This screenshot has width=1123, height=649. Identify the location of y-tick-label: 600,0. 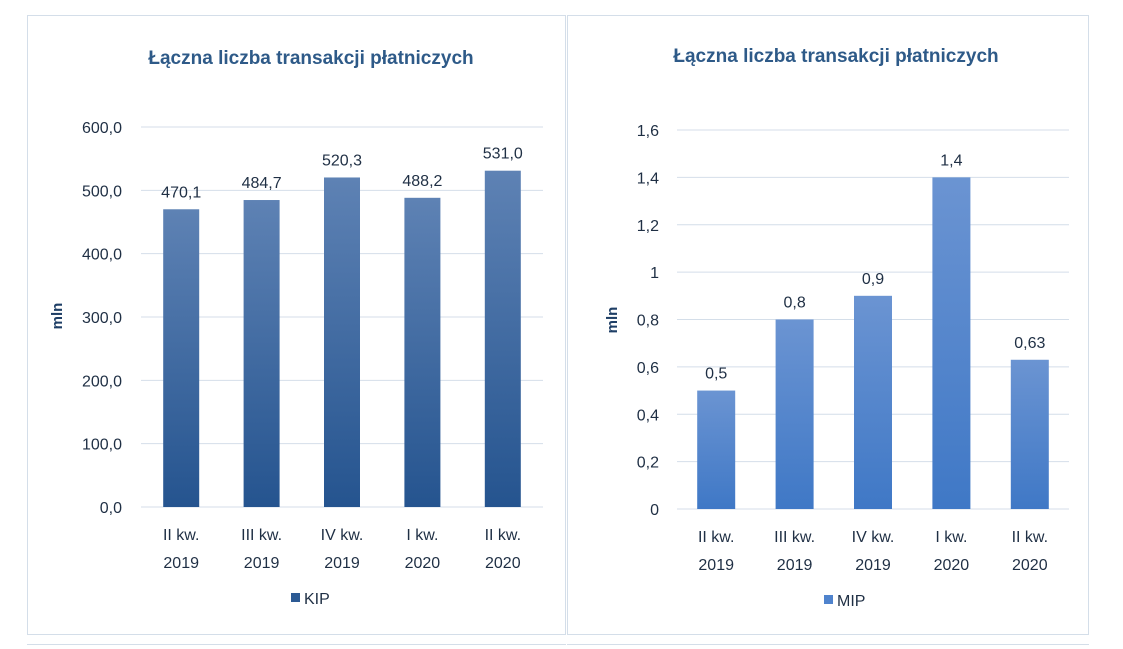
(102, 128).